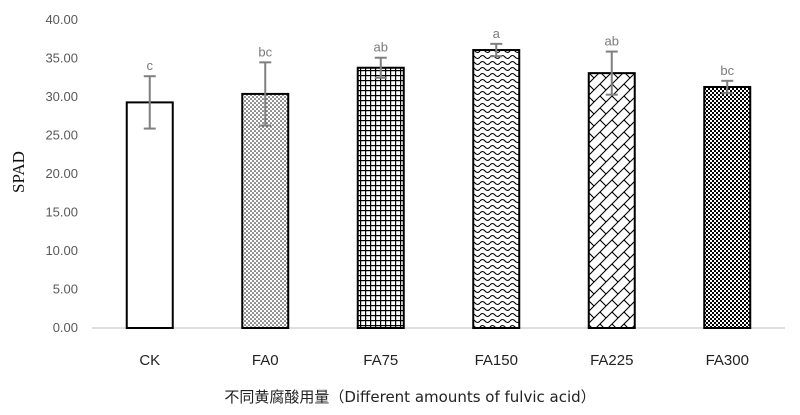 This screenshot has height=415, width=800. I want to click on x-tick-label: FA150, so click(496, 360).